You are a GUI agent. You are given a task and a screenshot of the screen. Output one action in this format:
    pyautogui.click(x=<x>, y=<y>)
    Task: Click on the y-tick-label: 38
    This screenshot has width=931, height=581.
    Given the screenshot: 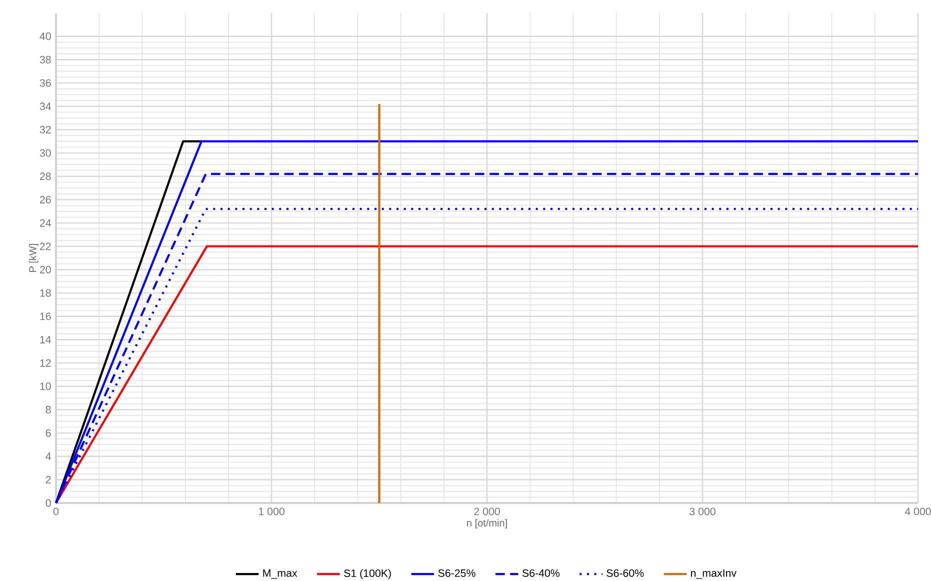 What is the action you would take?
    pyautogui.click(x=45, y=60)
    